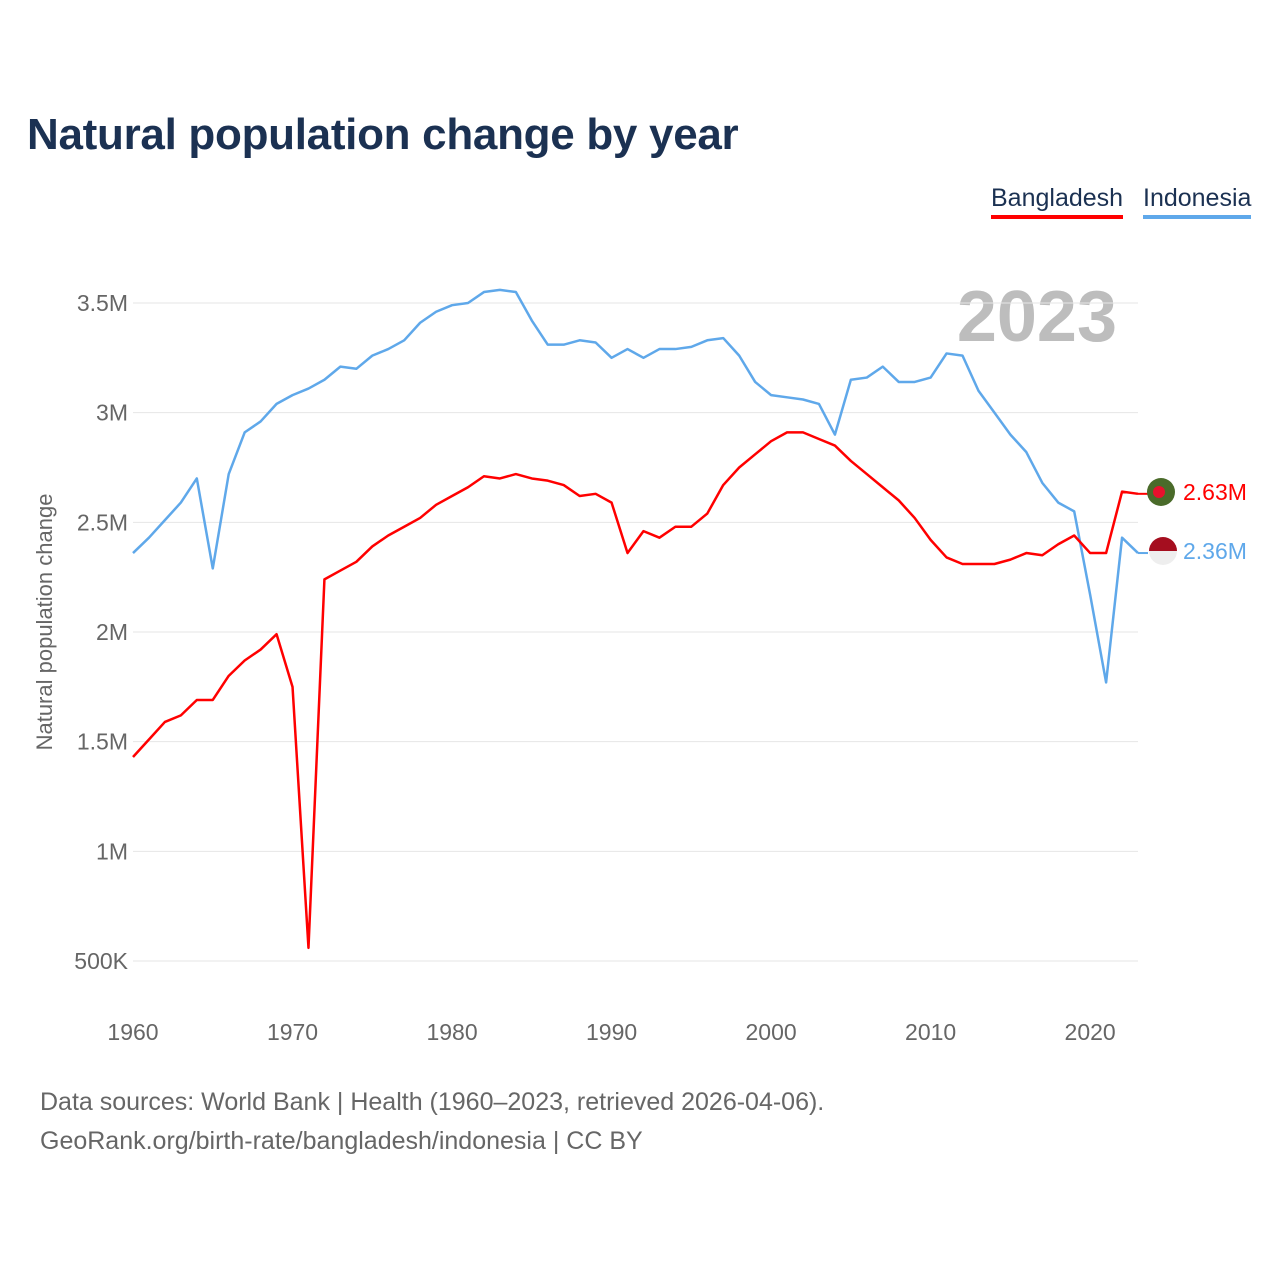  Describe the element at coordinates (1197, 201) in the screenshot. I see `legend-item-indonesia: Indonesia` at that location.